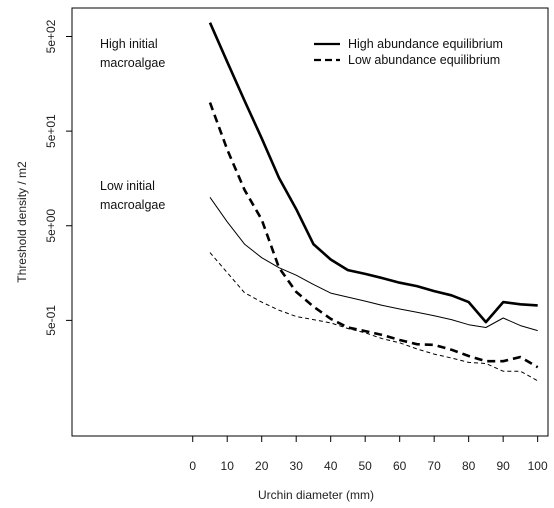 This screenshot has width=554, height=508. Describe the element at coordinates (228, 466) in the screenshot. I see `x-tick-label: 10` at that location.